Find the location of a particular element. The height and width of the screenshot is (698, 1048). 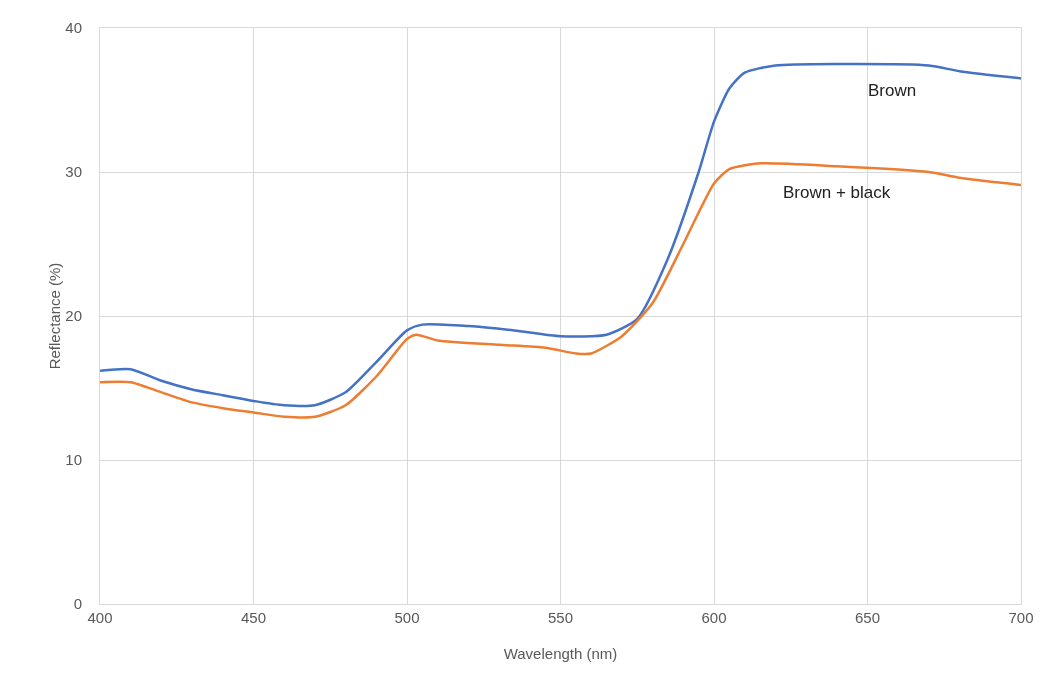

x-tick-label: 500 is located at coordinates (407, 617).